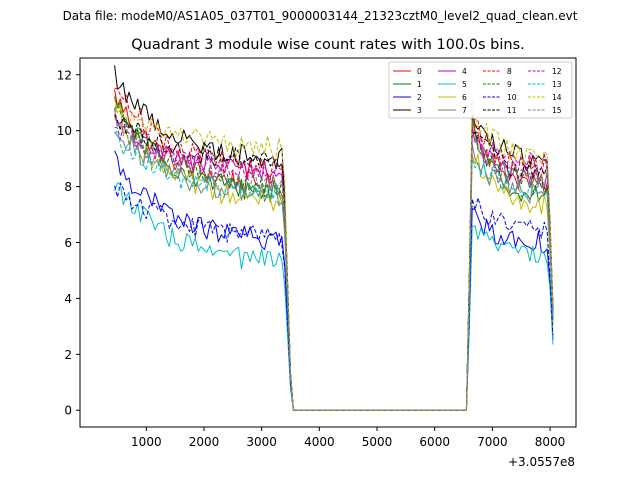 The height and width of the screenshot is (480, 640). Describe the element at coordinates (419, 97) in the screenshot. I see `legend-label-2: 2` at that location.